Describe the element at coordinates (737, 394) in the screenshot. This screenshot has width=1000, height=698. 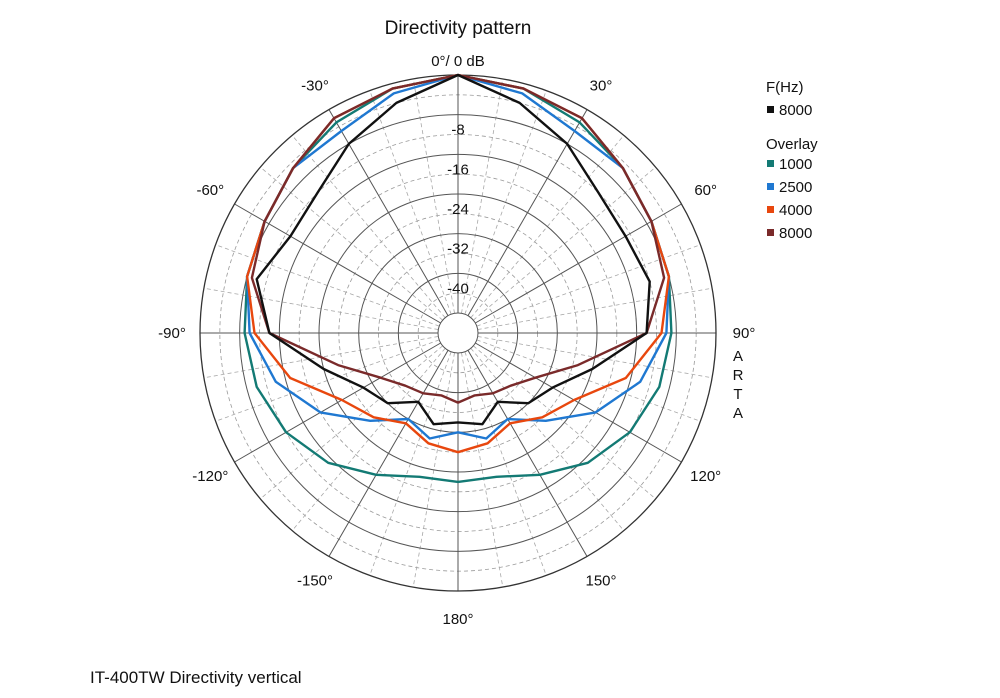
I see `arta-letter: T` at that location.